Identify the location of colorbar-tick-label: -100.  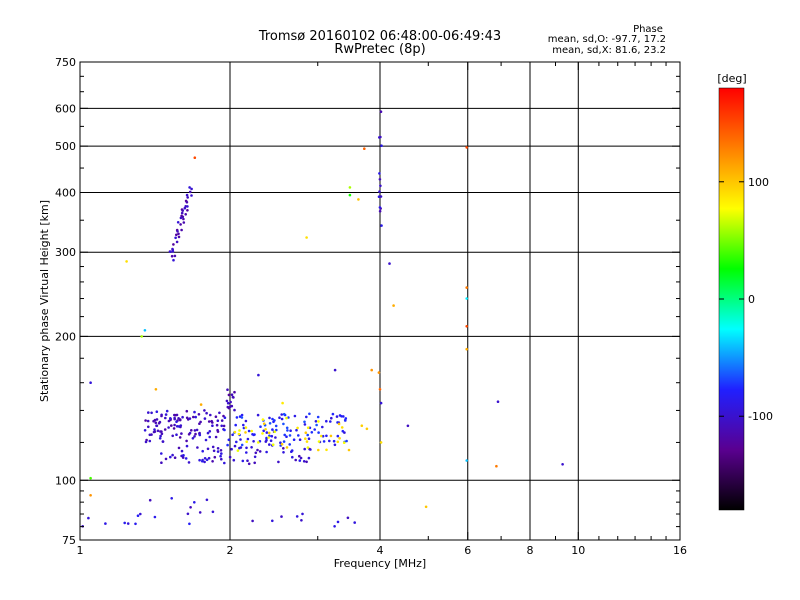
(760, 416).